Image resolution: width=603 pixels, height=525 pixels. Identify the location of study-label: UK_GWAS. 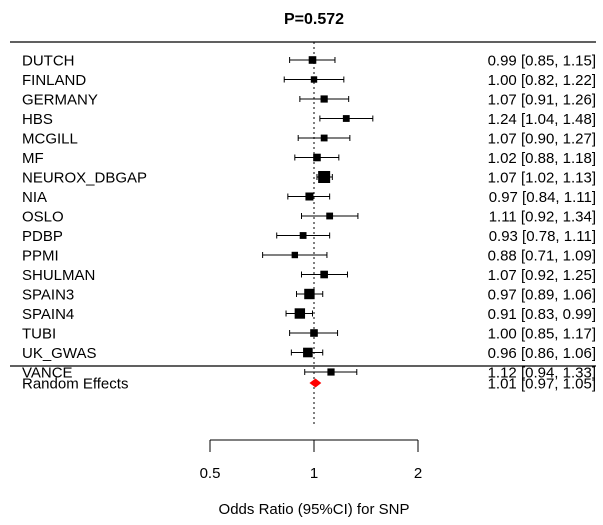
(59, 353).